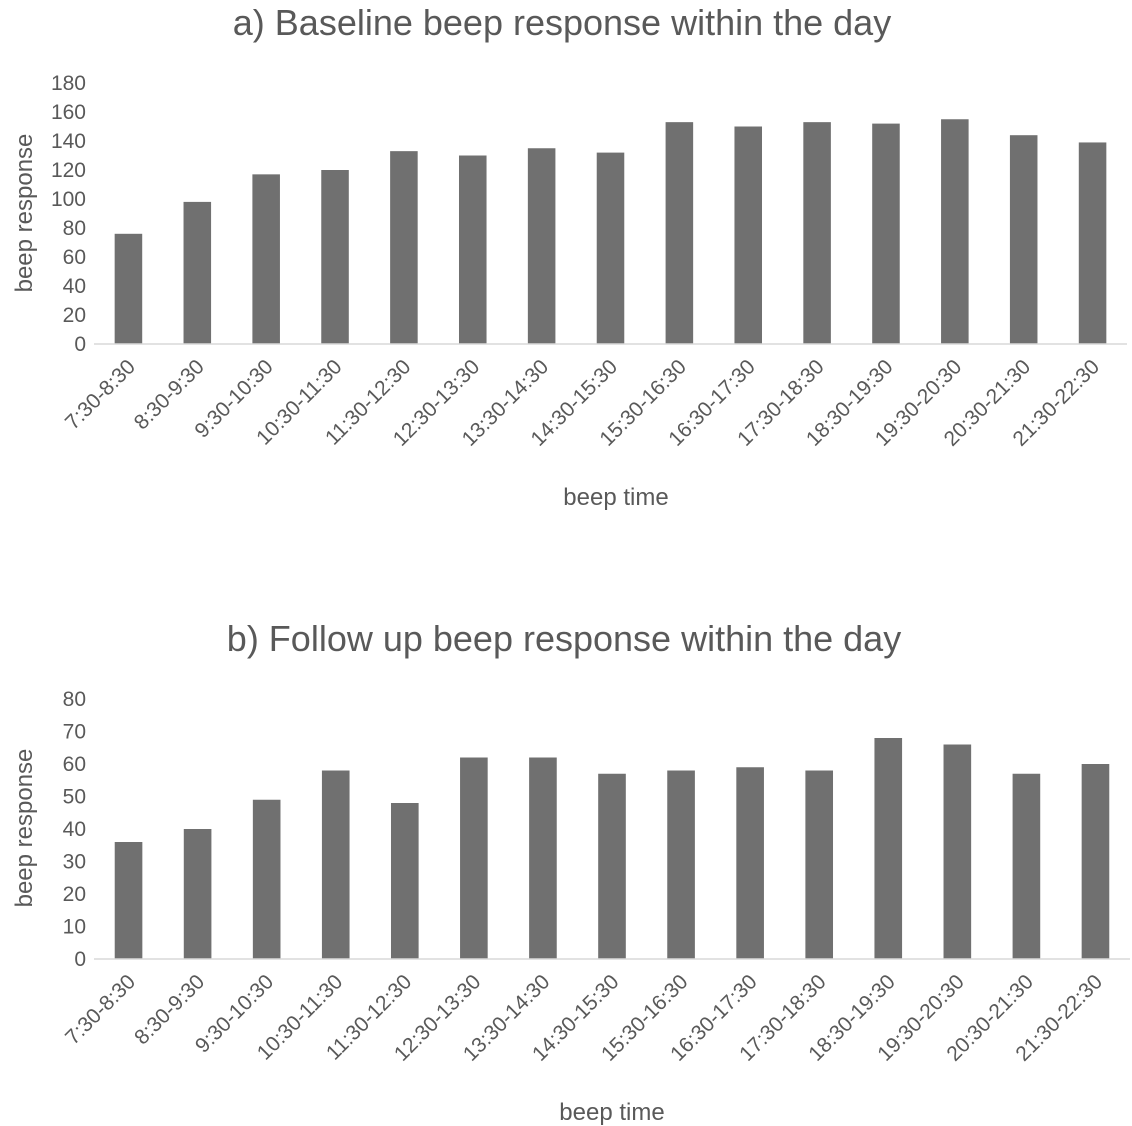  I want to click on y-tick-label: 120, so click(68, 170).